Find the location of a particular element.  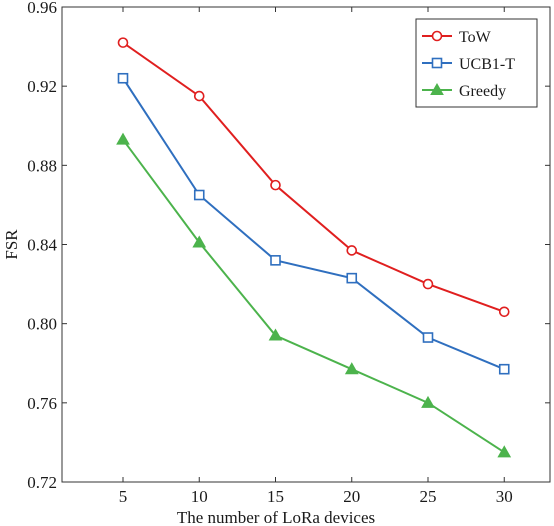

y-tick-label: 0.76 is located at coordinates (42, 403).